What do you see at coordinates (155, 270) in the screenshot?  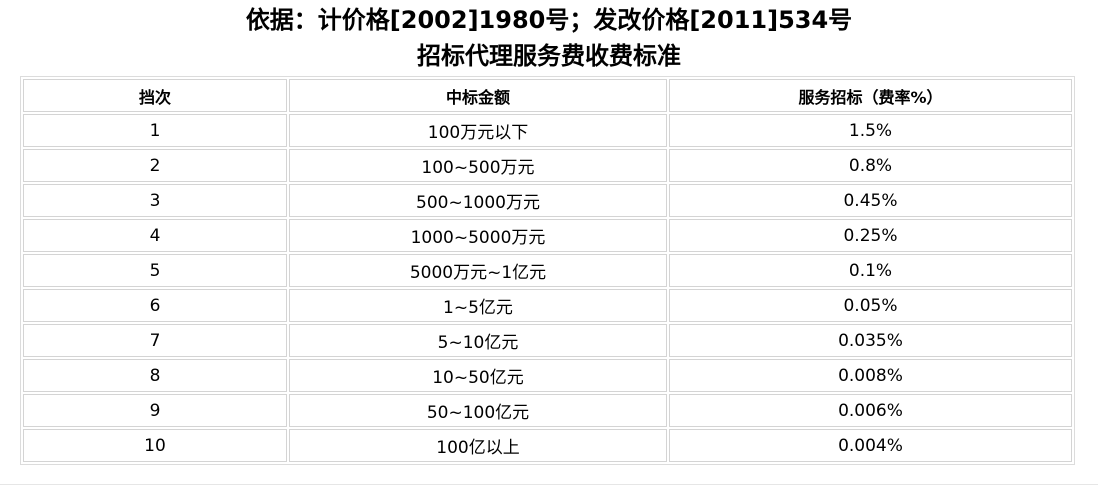 I see `tier-cell: 5` at bounding box center [155, 270].